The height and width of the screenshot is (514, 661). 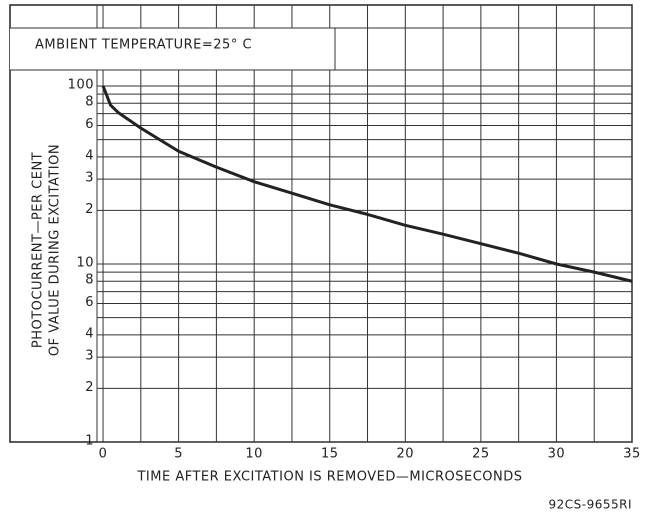 I want to click on title-box-bg, so click(x=172, y=49).